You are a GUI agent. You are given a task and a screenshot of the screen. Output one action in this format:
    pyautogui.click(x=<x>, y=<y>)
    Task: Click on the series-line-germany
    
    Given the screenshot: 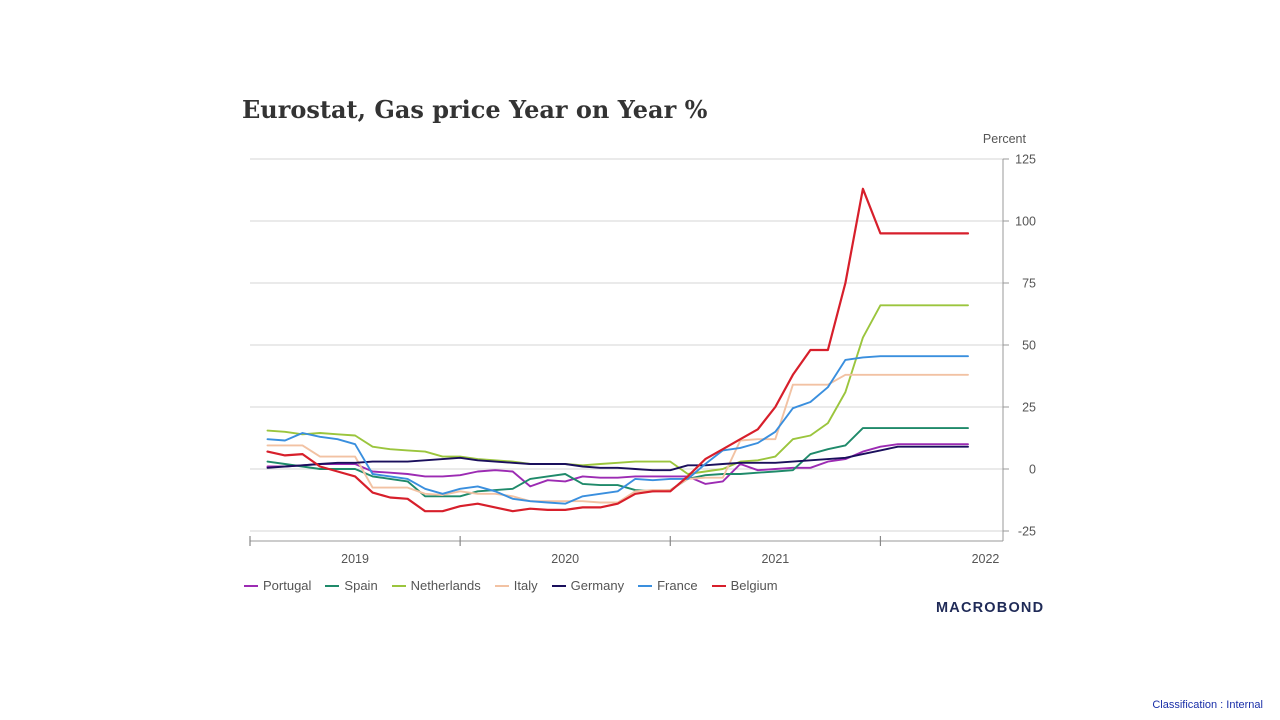 What is the action you would take?
    pyautogui.click(x=617, y=458)
    